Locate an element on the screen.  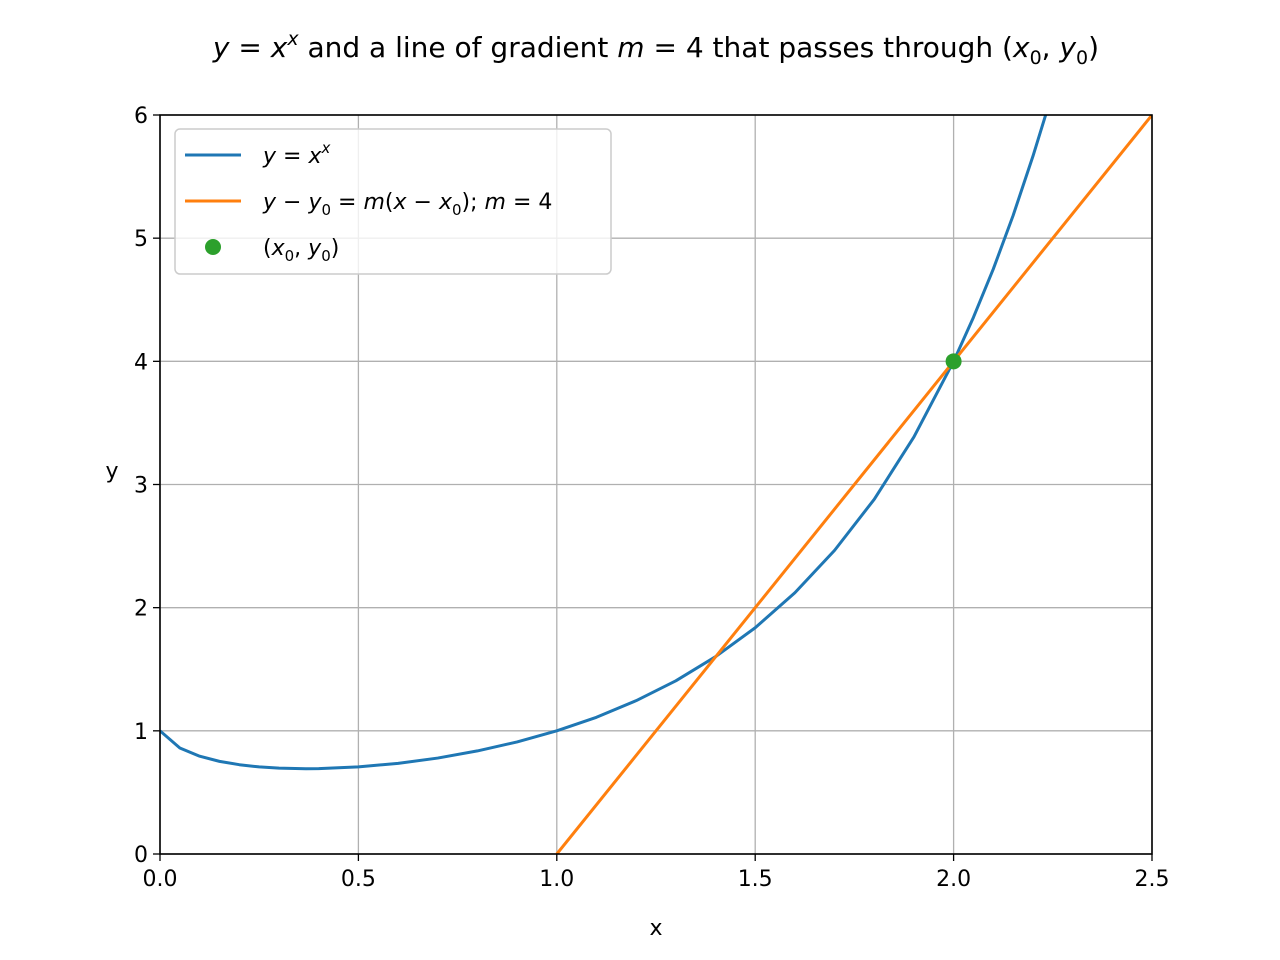
x-tick-label: 1.0 is located at coordinates (556, 879).